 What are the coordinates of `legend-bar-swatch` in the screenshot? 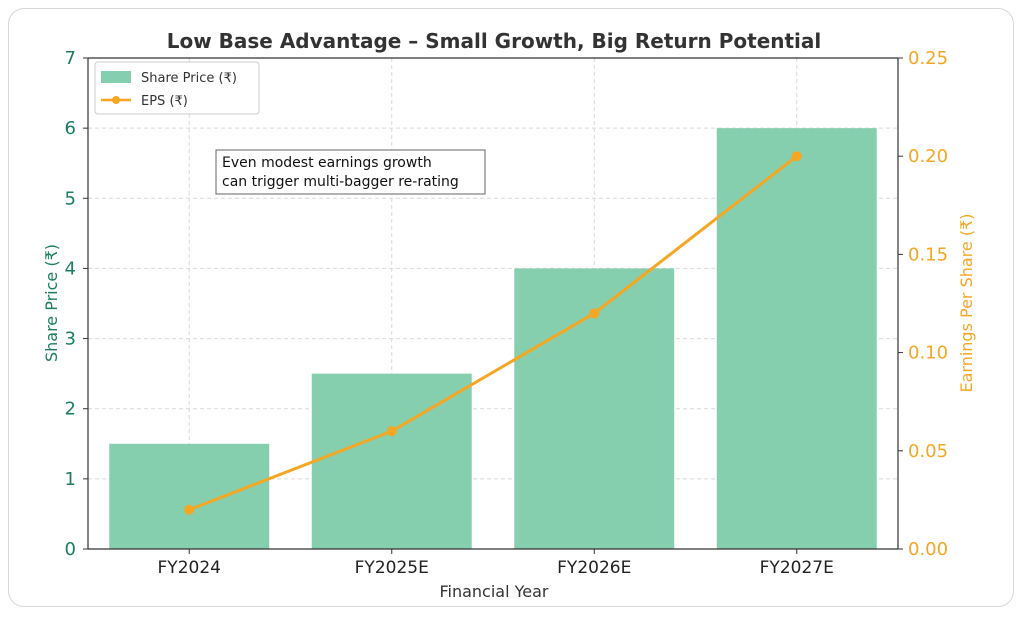 It's located at (116, 77).